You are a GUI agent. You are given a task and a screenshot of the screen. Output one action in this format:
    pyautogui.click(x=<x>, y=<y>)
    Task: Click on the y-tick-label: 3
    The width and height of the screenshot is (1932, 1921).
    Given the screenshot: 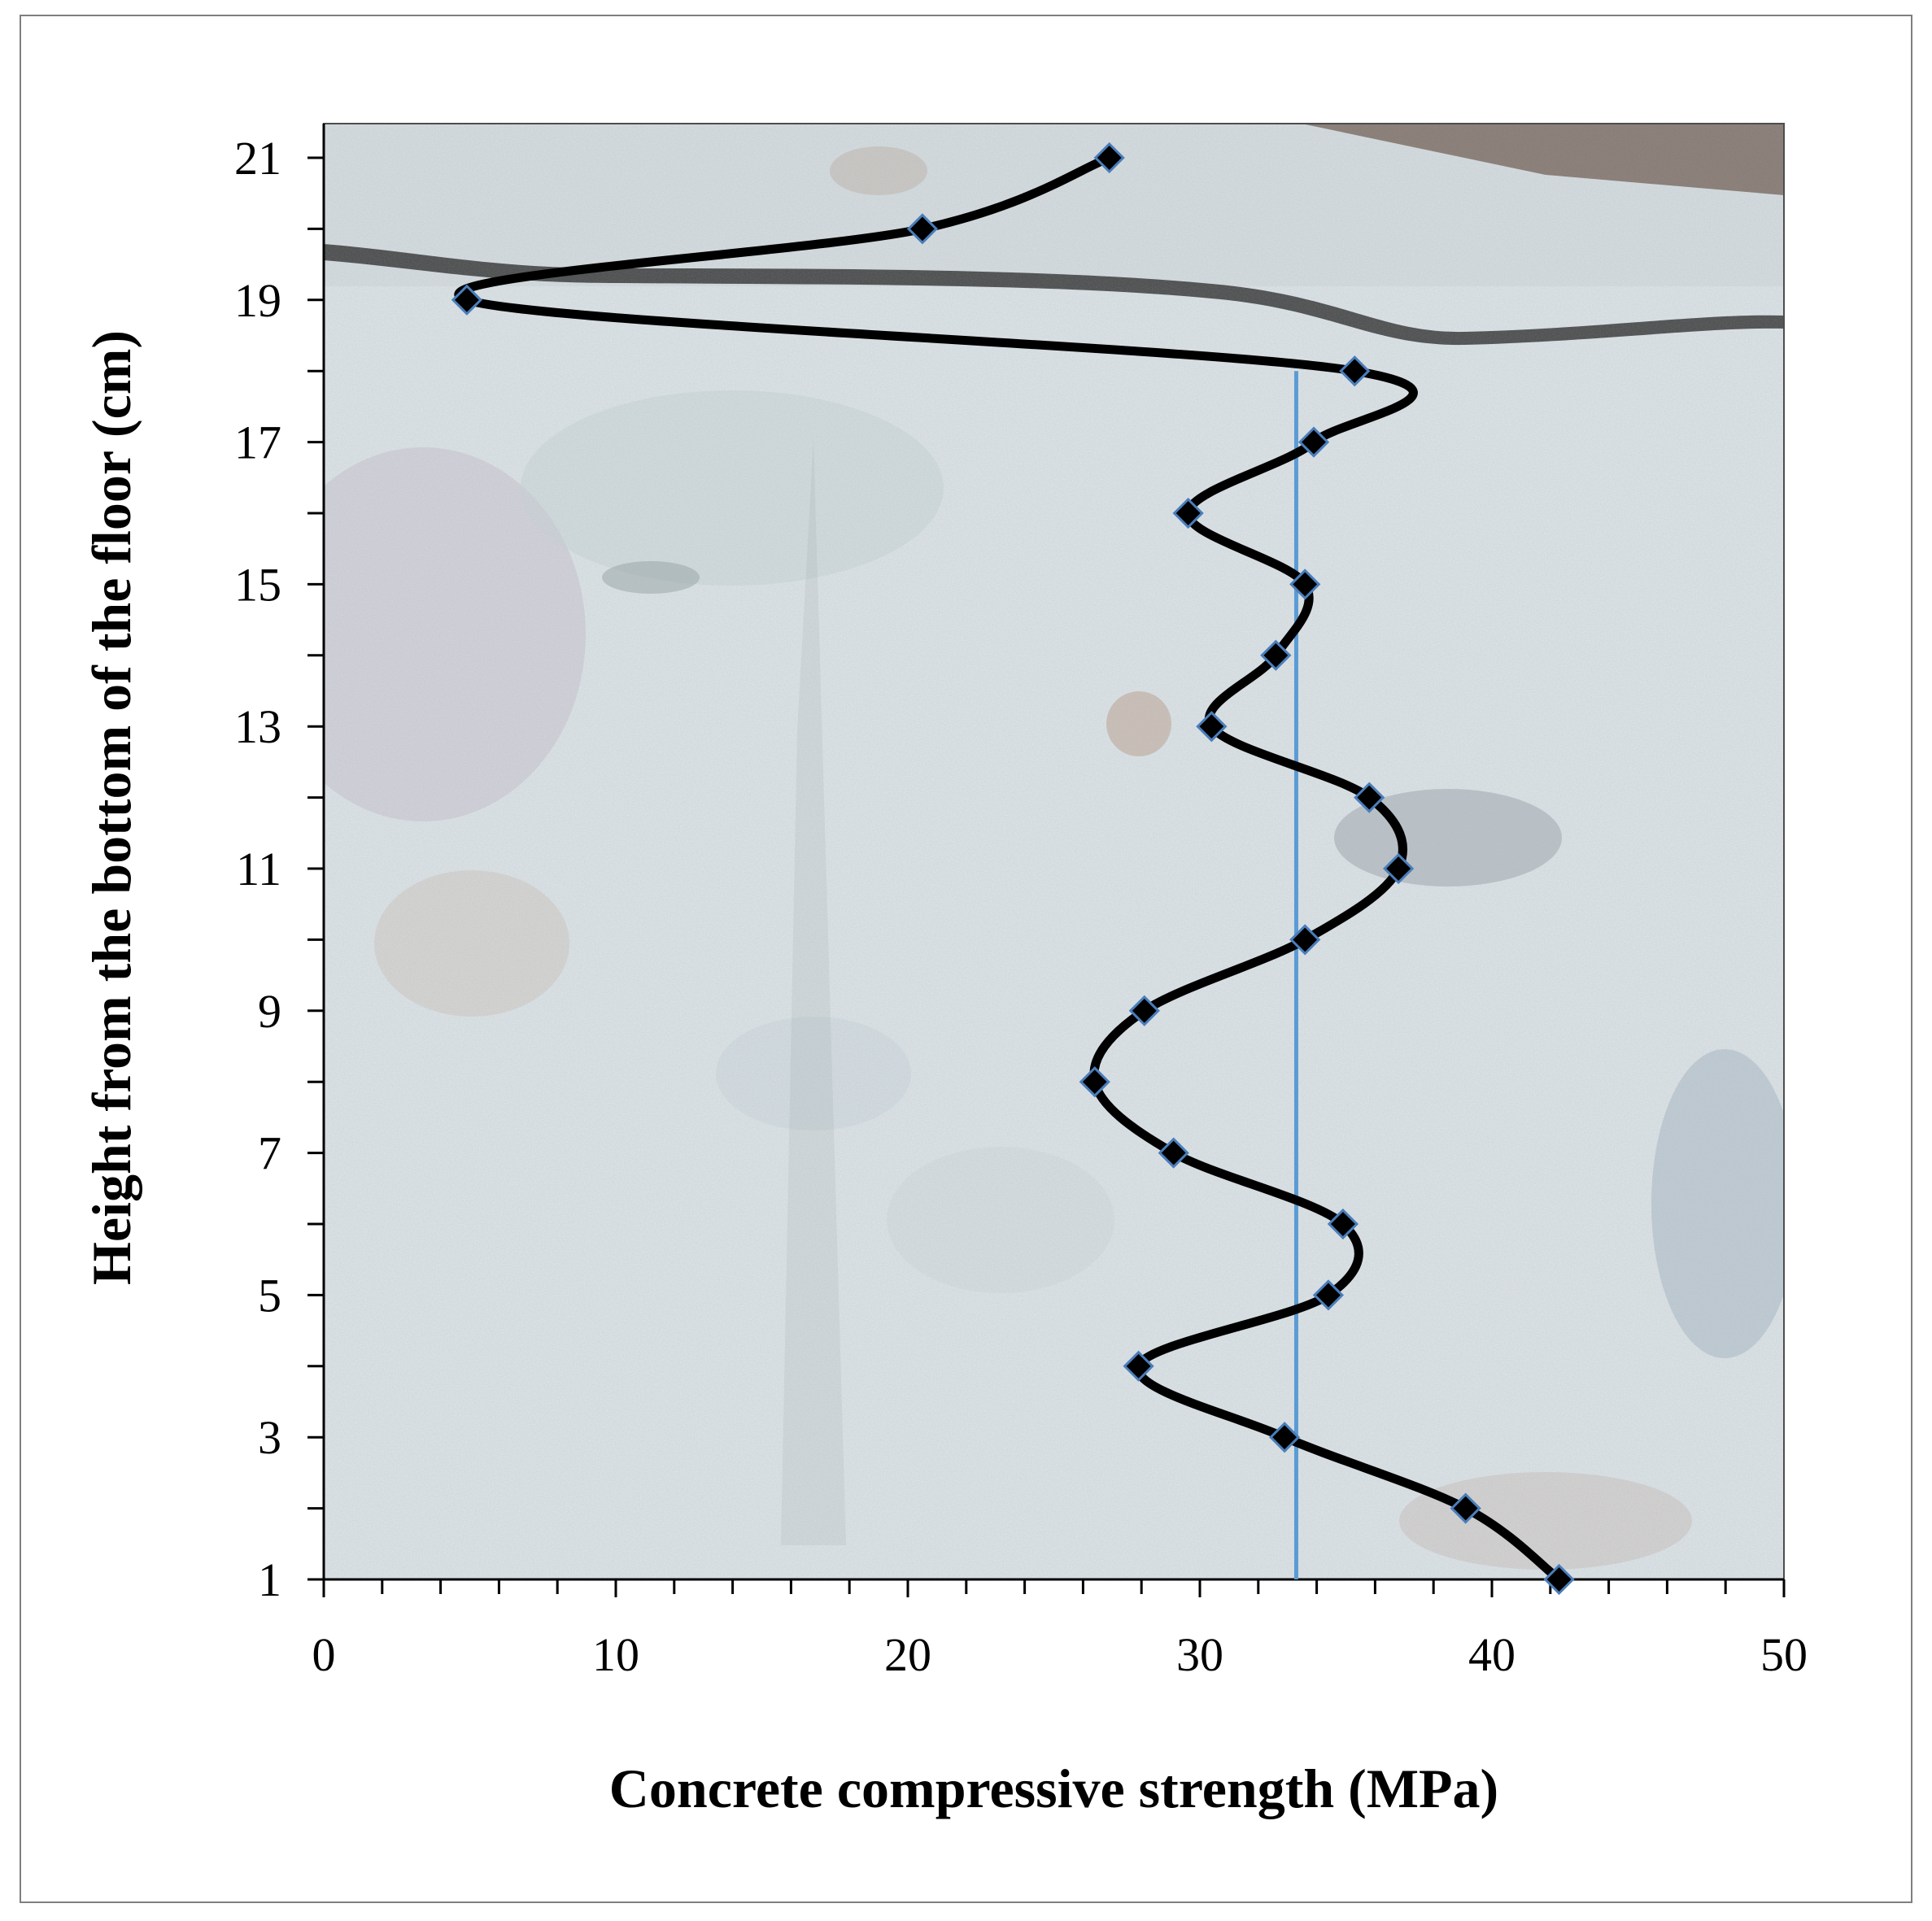 What is the action you would take?
    pyautogui.click(x=270, y=1437)
    